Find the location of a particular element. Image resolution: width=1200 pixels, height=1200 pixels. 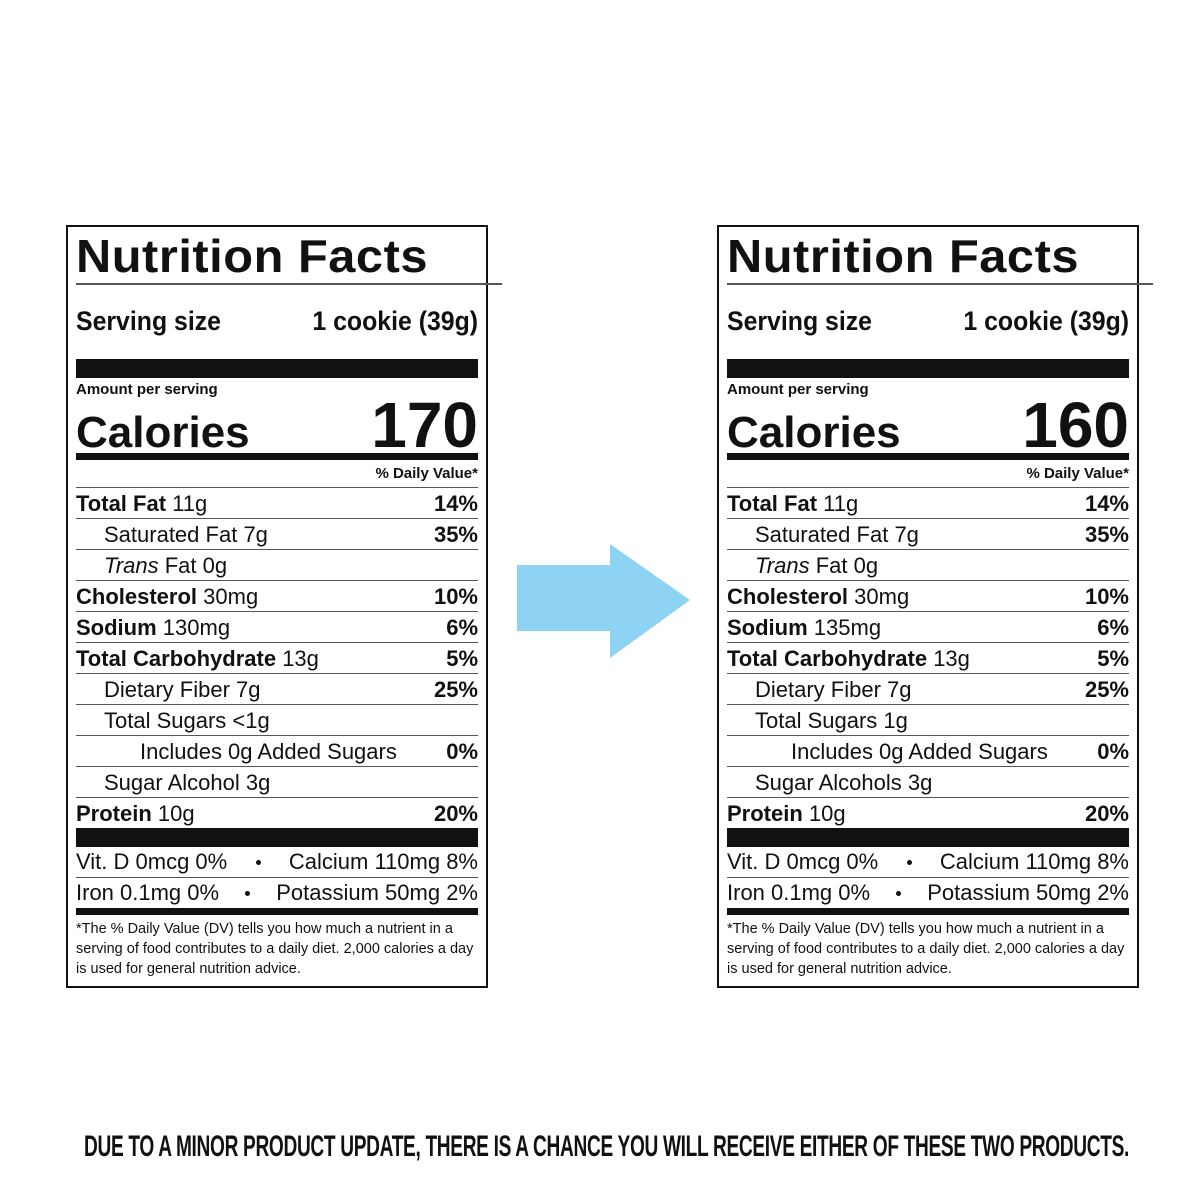

nutrient: Sugar Alcohol 3g is located at coordinates (173, 782).